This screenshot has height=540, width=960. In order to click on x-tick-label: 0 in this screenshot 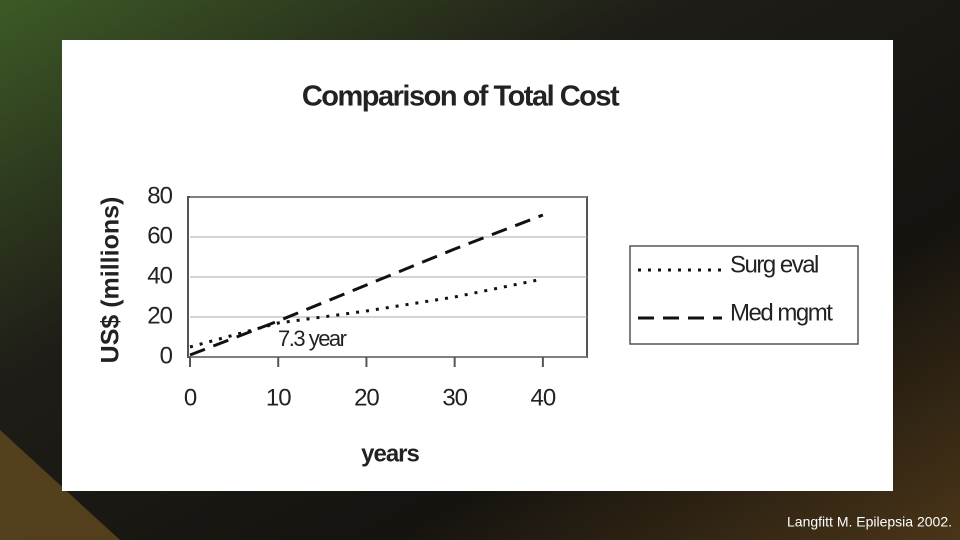, I will do `click(190, 397)`.